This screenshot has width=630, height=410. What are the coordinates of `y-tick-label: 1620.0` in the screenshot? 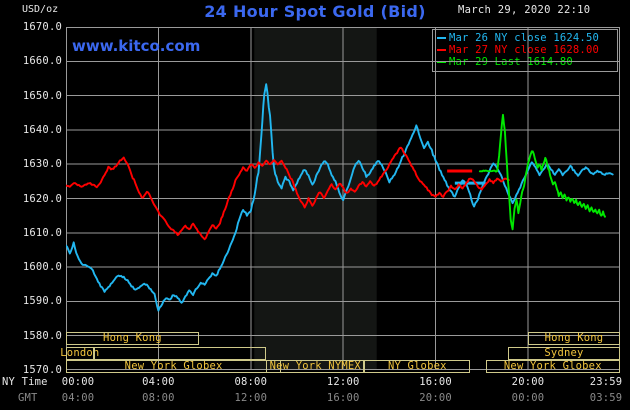 It's located at (42, 198).